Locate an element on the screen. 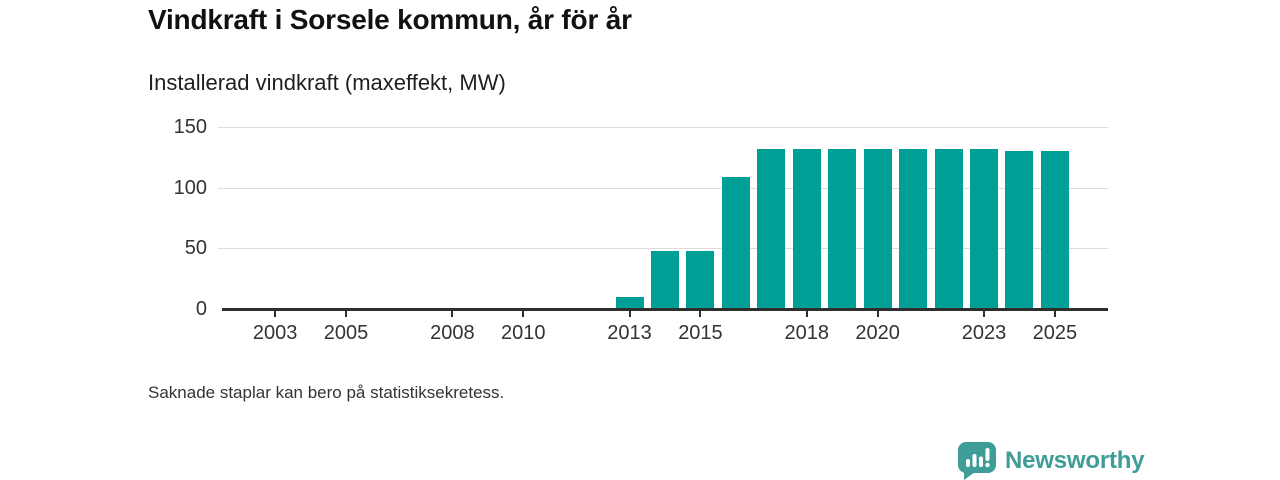 The image size is (1280, 480). bar-2023 is located at coordinates (983, 228).